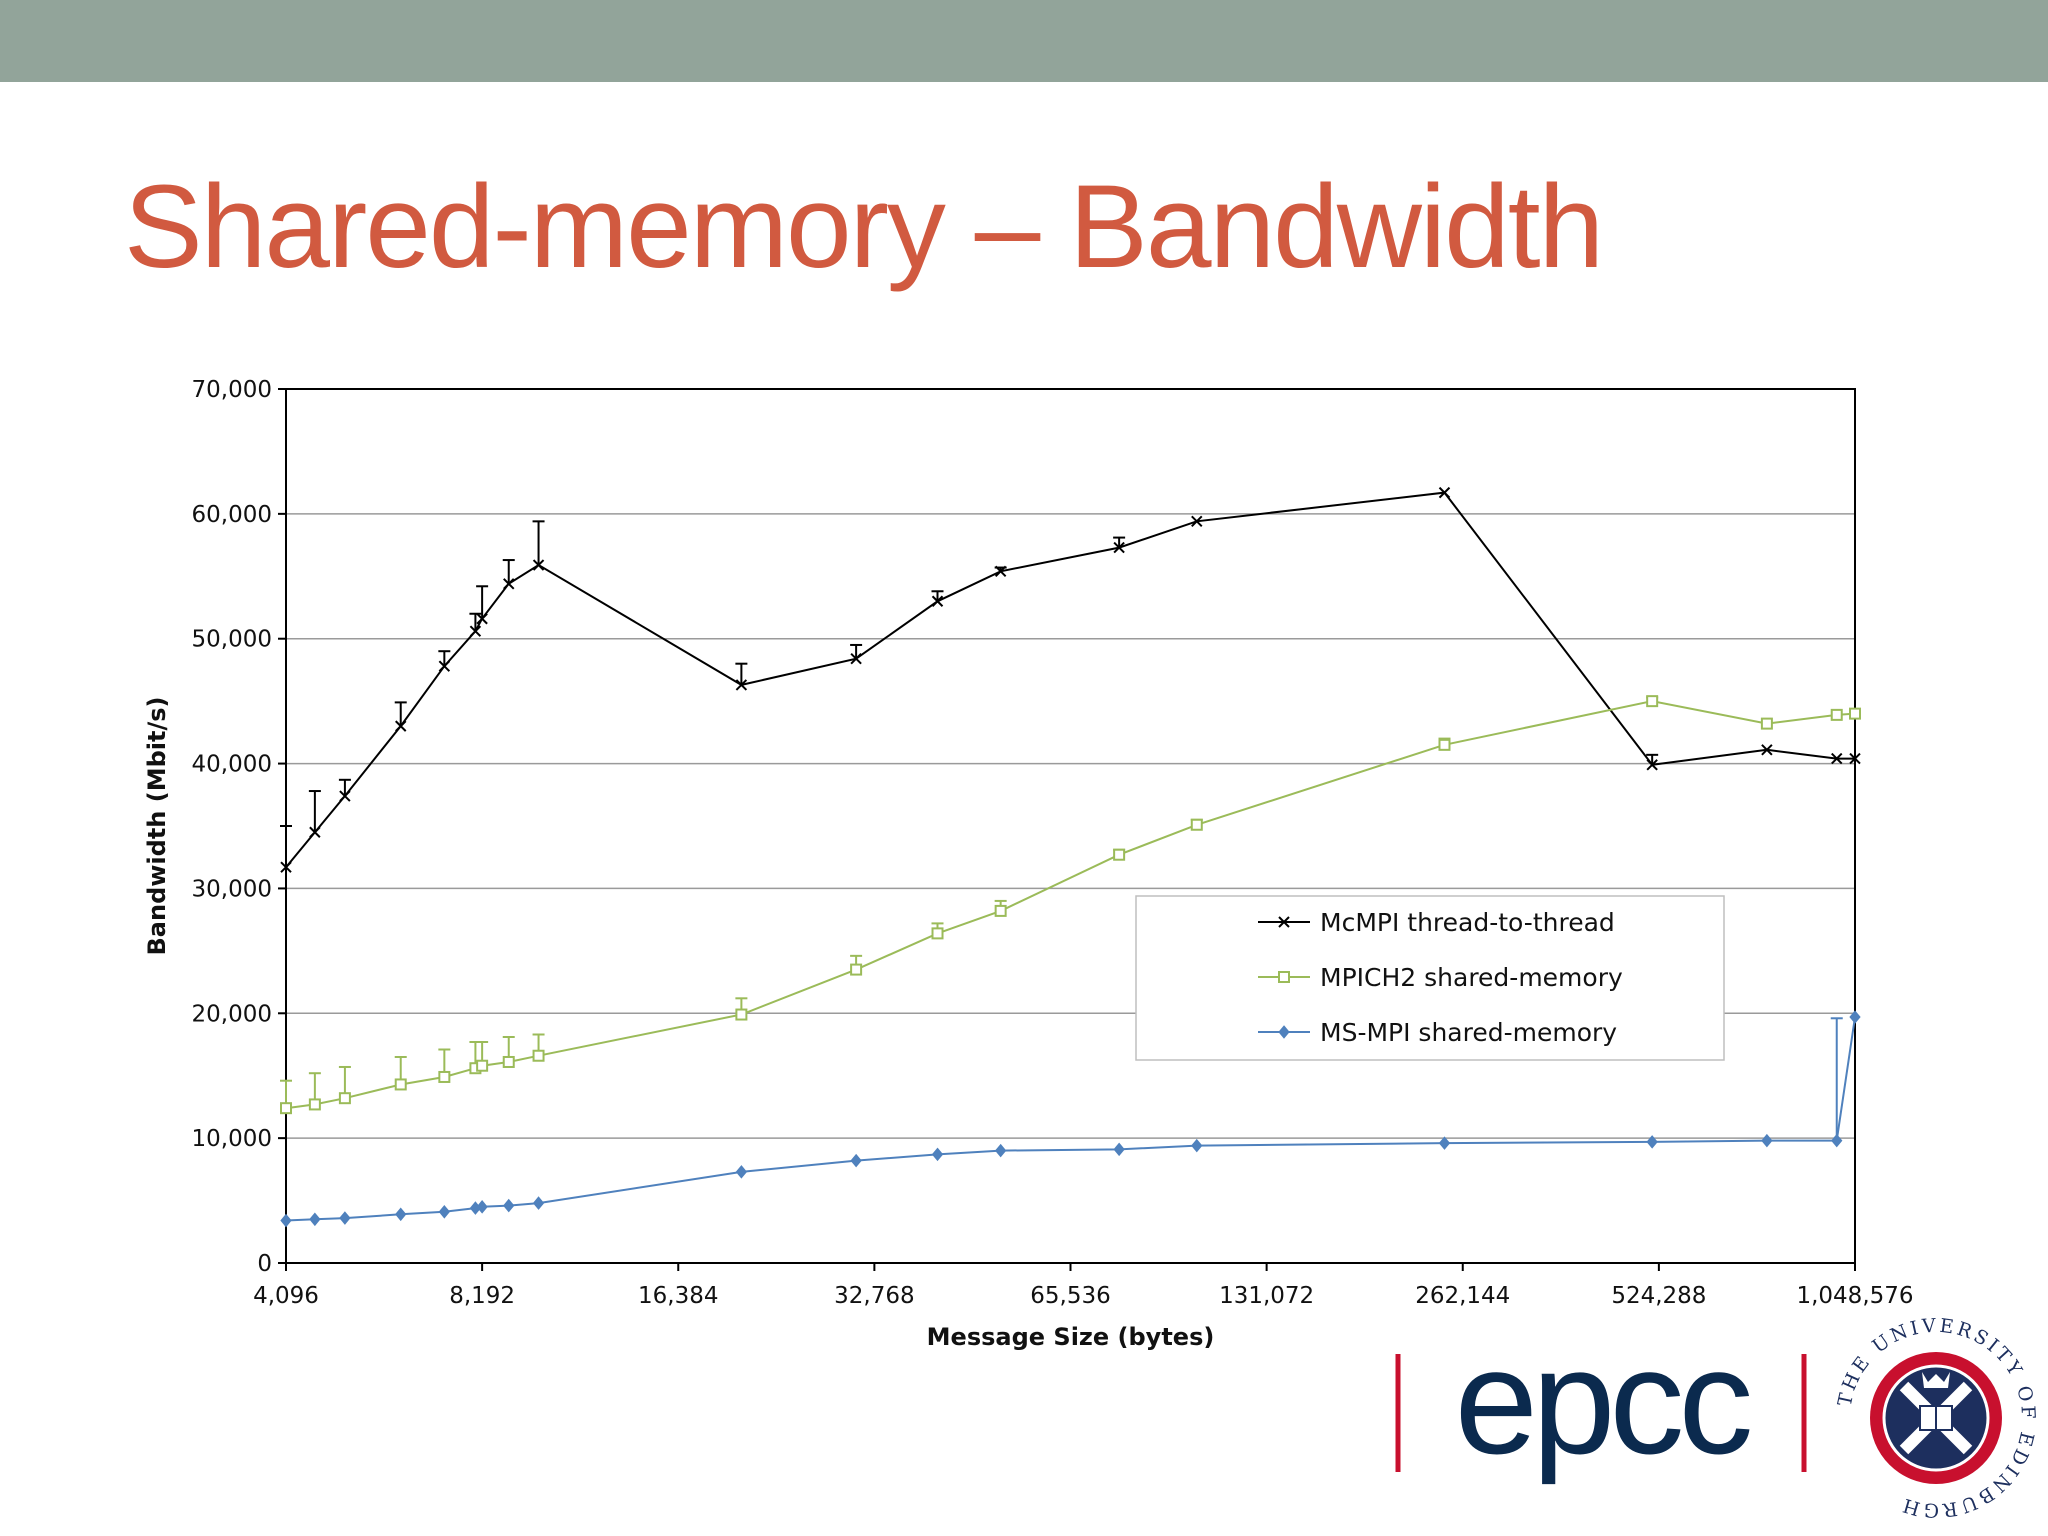  What do you see at coordinates (1936, 1418) in the screenshot?
I see `university-crest: THE UNIVERSITY OF EDINBURGH` at bounding box center [1936, 1418].